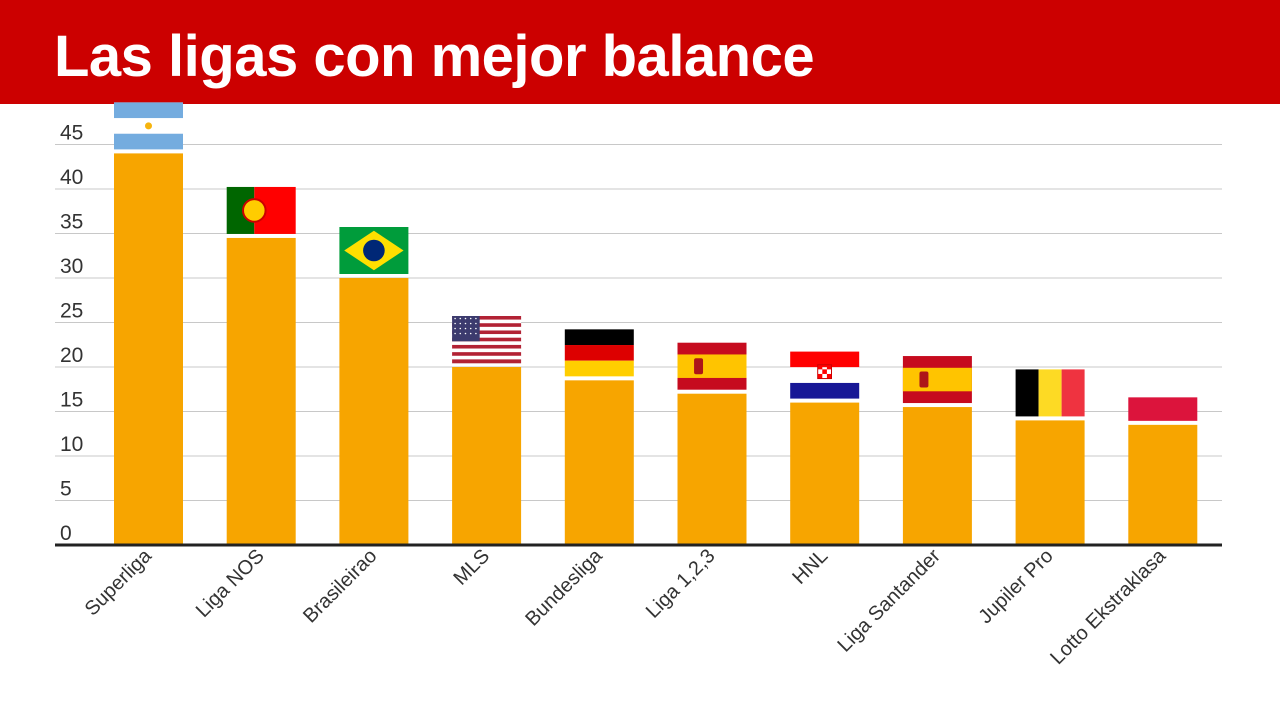 This screenshot has height=720, width=1280. Describe the element at coordinates (1015, 586) in the screenshot. I see `x-tick-label: Jupiler Pro` at that location.